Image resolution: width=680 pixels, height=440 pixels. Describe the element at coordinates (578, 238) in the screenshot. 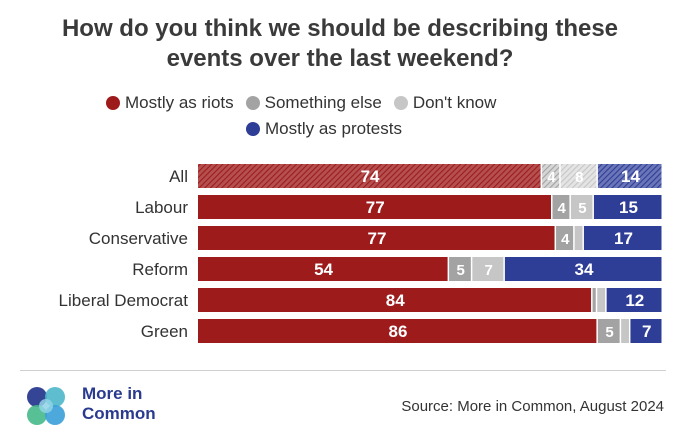

I see `bar-conservative-don-t-know` at that location.